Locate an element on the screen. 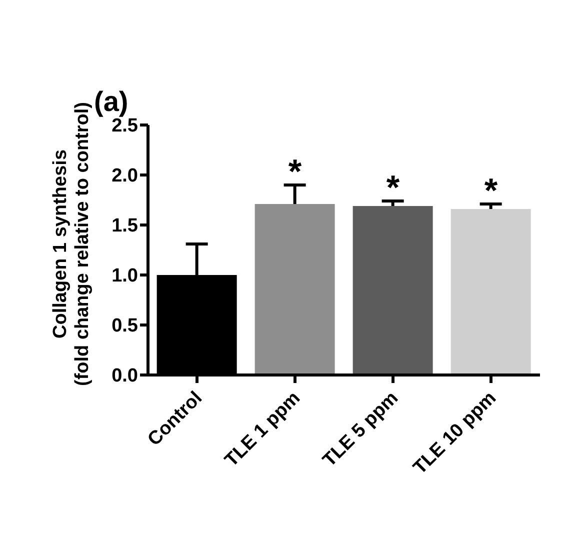  y-tick-label: 0.0 is located at coordinates (125, 376).